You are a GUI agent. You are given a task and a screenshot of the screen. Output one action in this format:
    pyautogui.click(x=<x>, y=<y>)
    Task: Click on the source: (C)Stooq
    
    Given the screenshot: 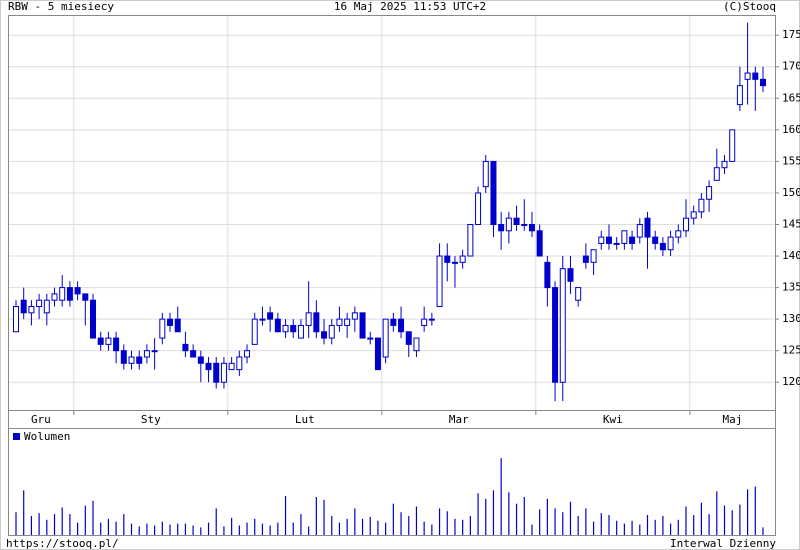 What is the action you would take?
    pyautogui.click(x=749, y=6)
    